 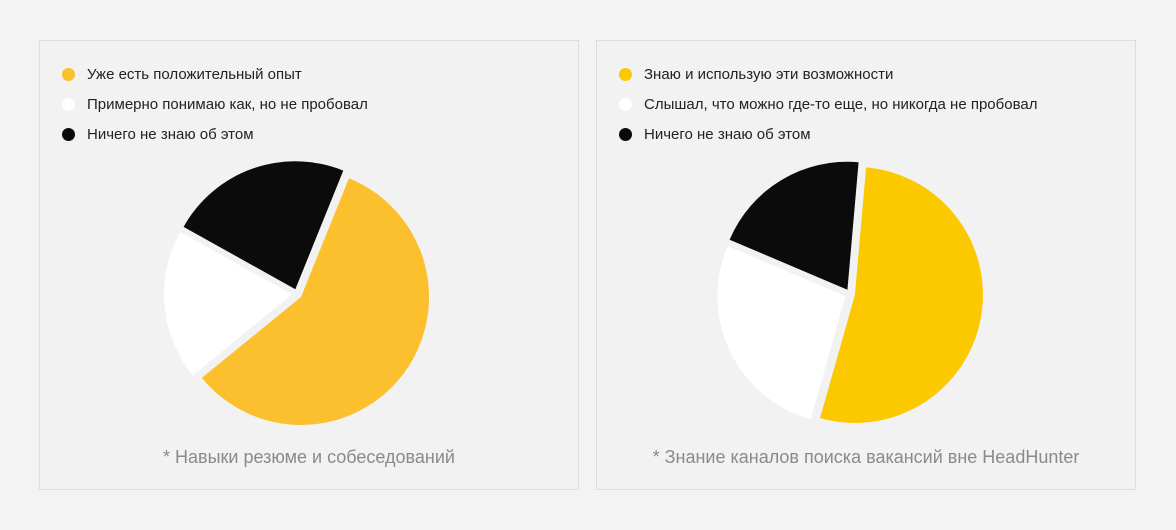 I want to click on legend-label: Знаю и использую эти возможности, so click(x=769, y=74).